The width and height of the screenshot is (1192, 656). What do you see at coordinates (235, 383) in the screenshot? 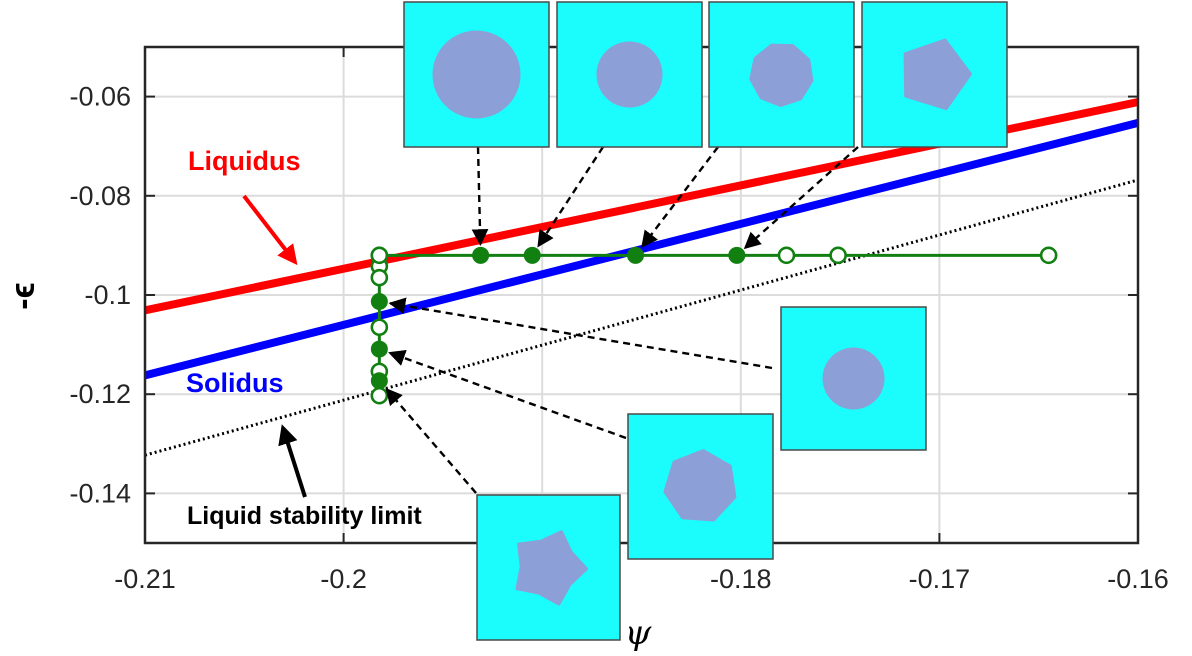
I see `solidus-annotation: Solidus` at bounding box center [235, 383].